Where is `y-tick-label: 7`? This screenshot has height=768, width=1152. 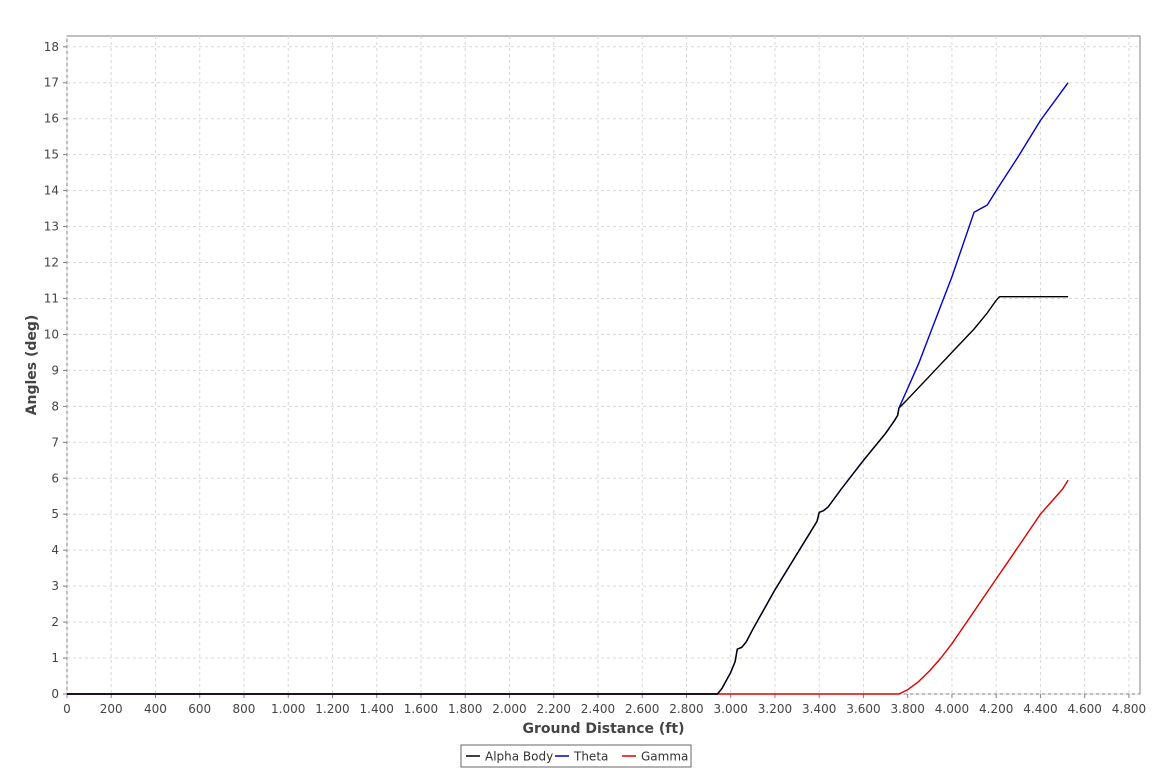
y-tick-label: 7 is located at coordinates (55, 442).